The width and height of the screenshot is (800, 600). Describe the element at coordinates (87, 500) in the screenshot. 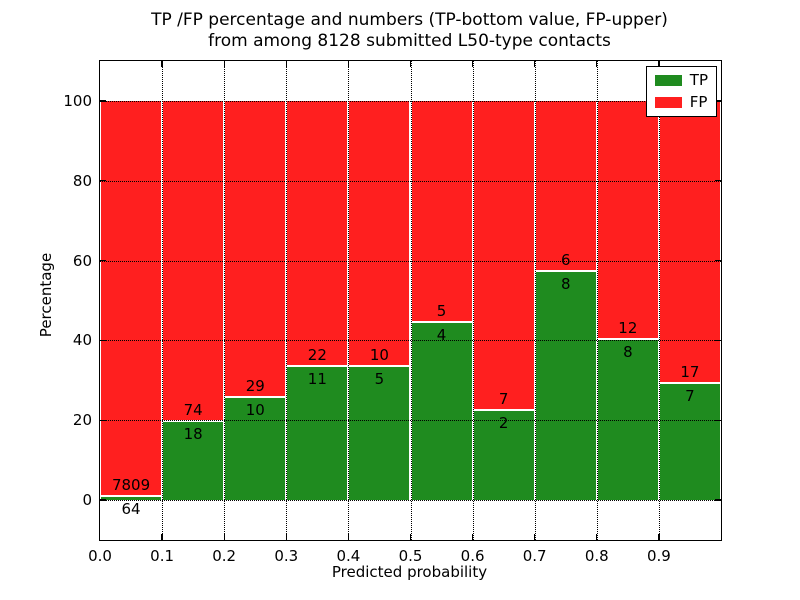

I see `y-tick-label: 0` at that location.